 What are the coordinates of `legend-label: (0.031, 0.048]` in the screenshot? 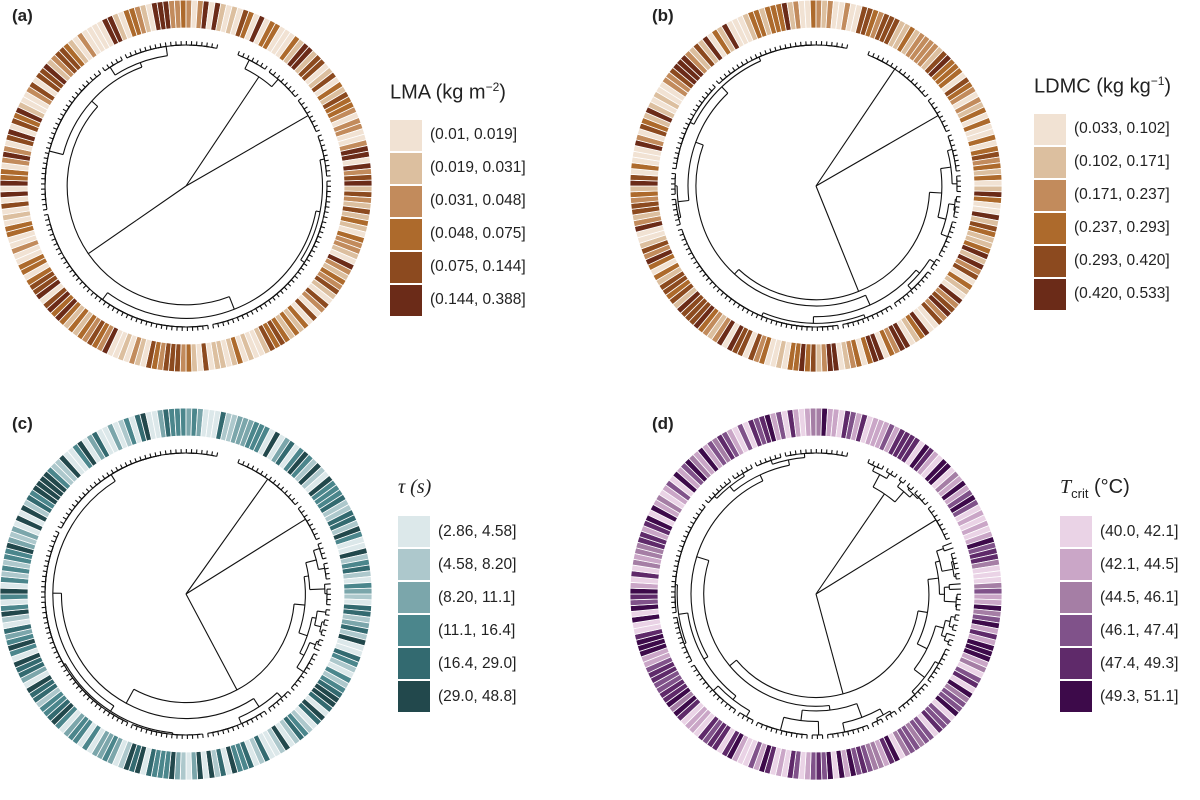 It's located at (478, 201).